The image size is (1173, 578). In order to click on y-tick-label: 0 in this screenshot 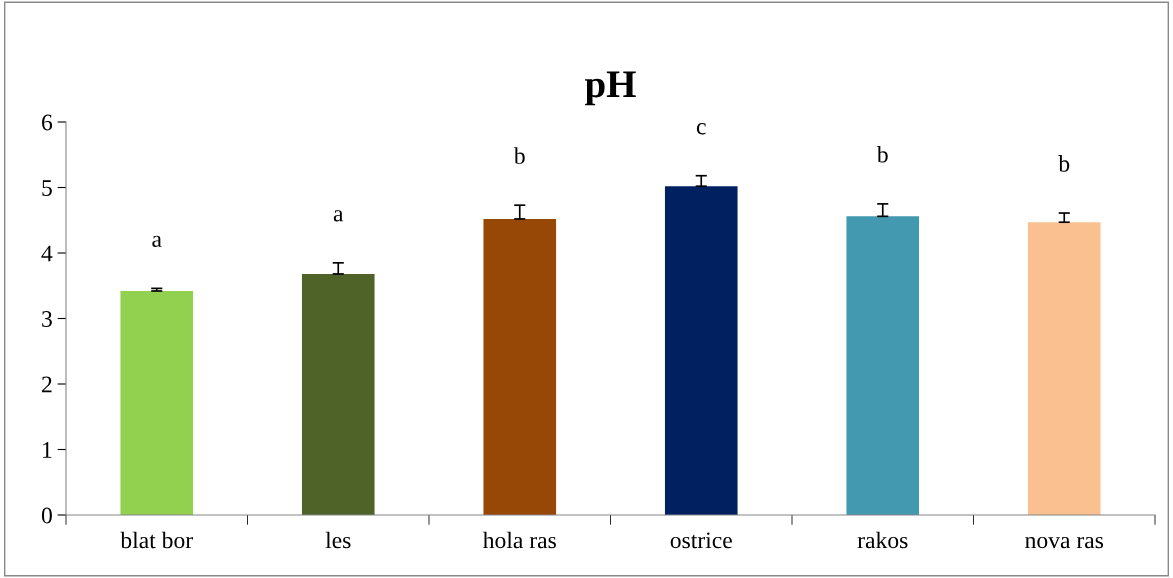, I will do `click(46, 515)`.